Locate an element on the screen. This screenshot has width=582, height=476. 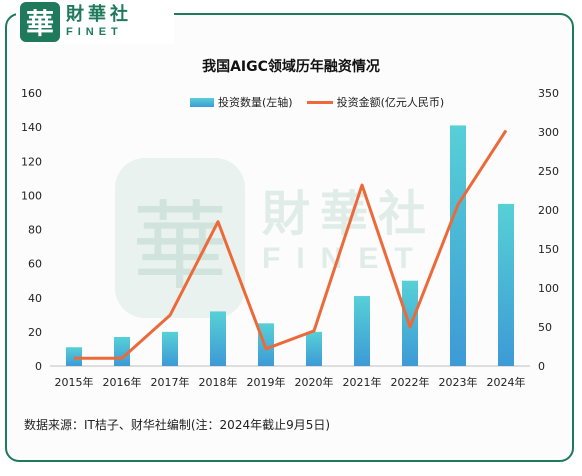
y-right-tick-label: 300 is located at coordinates (548, 132).